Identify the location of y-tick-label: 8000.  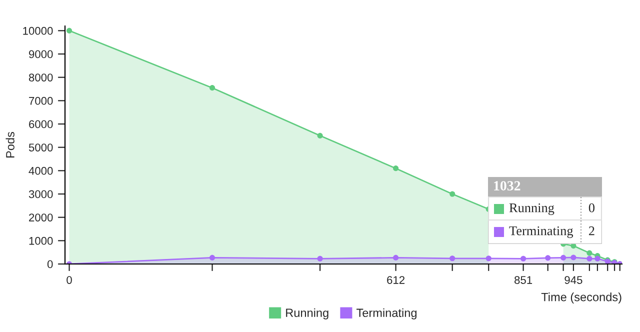
(40, 78).